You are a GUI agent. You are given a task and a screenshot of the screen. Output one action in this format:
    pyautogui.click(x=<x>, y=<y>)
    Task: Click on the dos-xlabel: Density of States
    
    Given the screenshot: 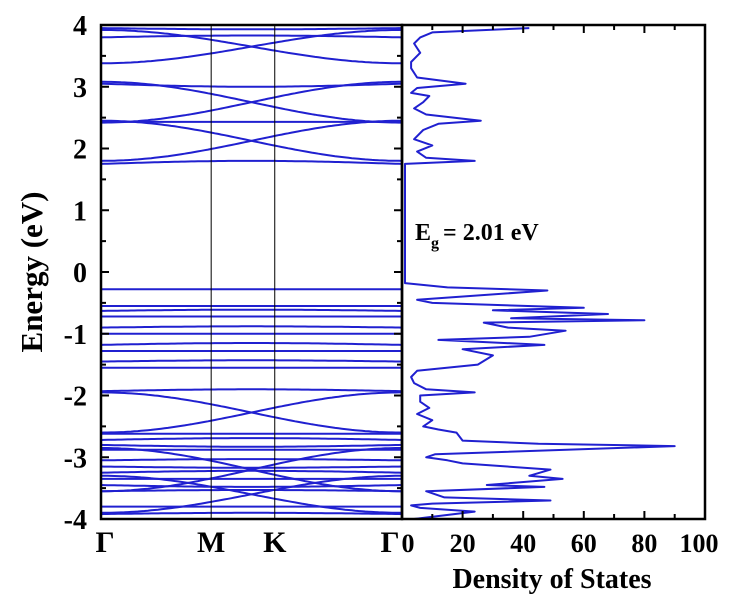 What is the action you would take?
    pyautogui.click(x=551, y=579)
    